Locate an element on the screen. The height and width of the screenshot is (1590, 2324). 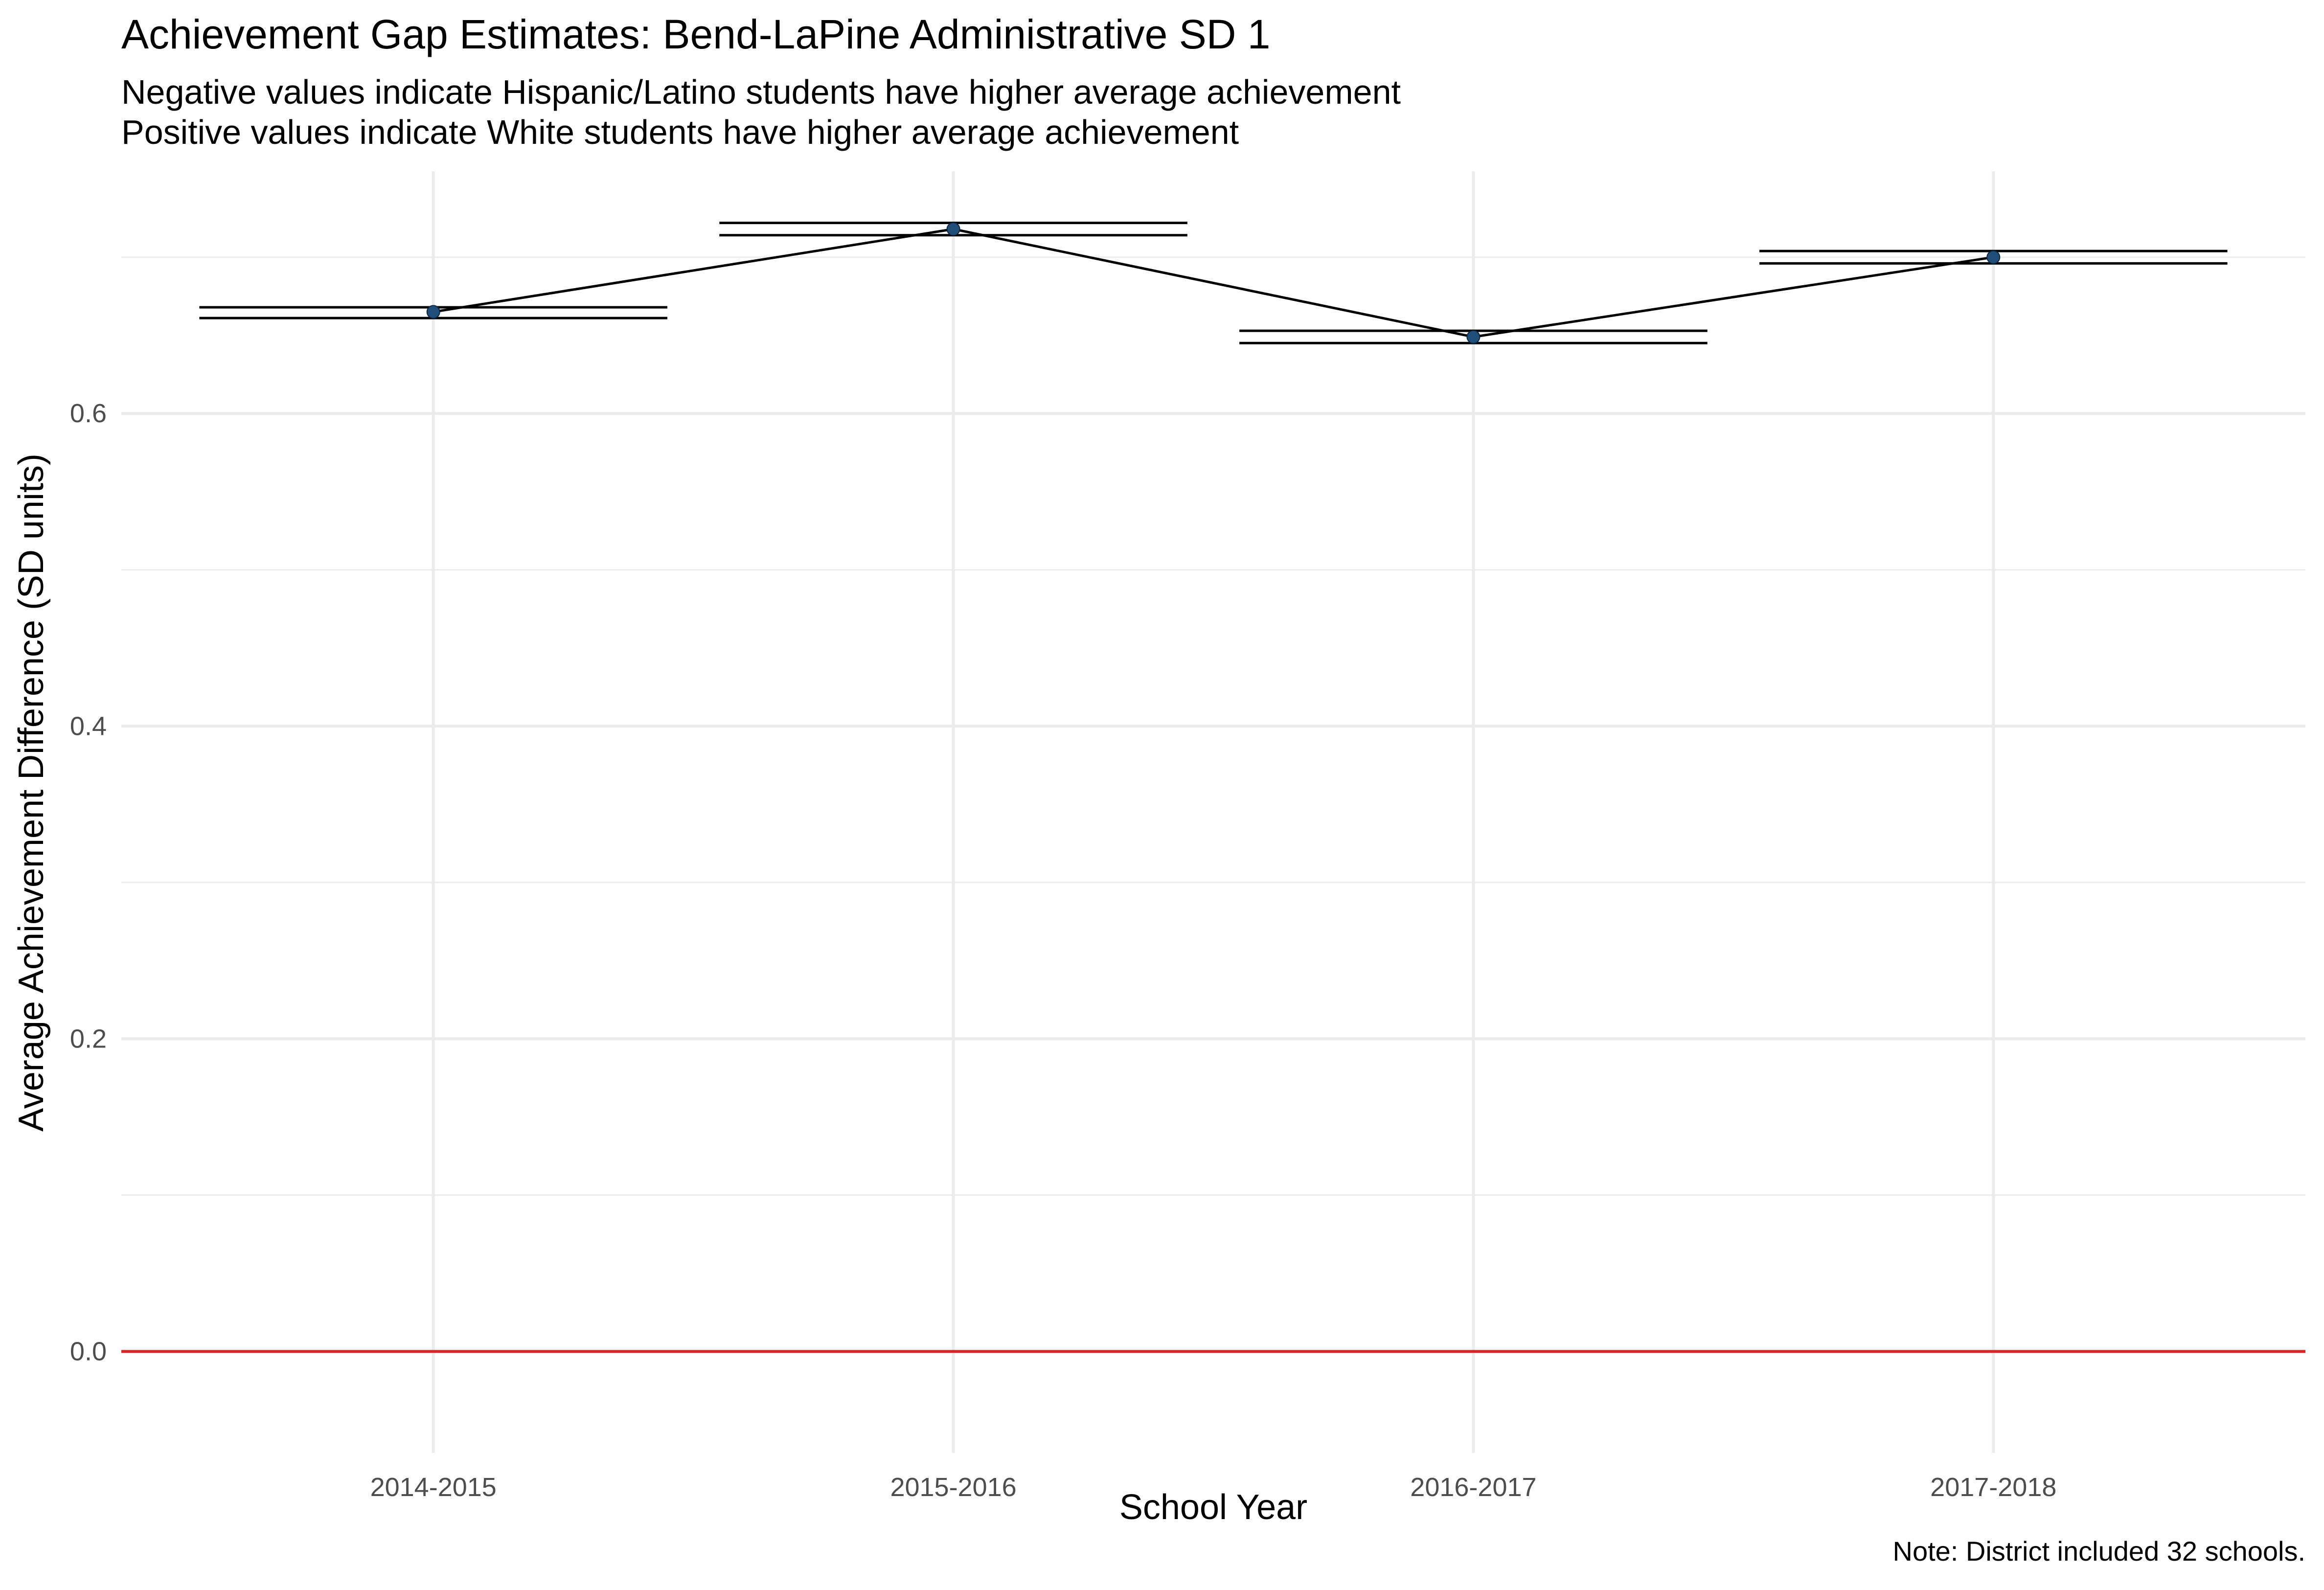
y-tick-label: 0.0 is located at coordinates (89, 1352).